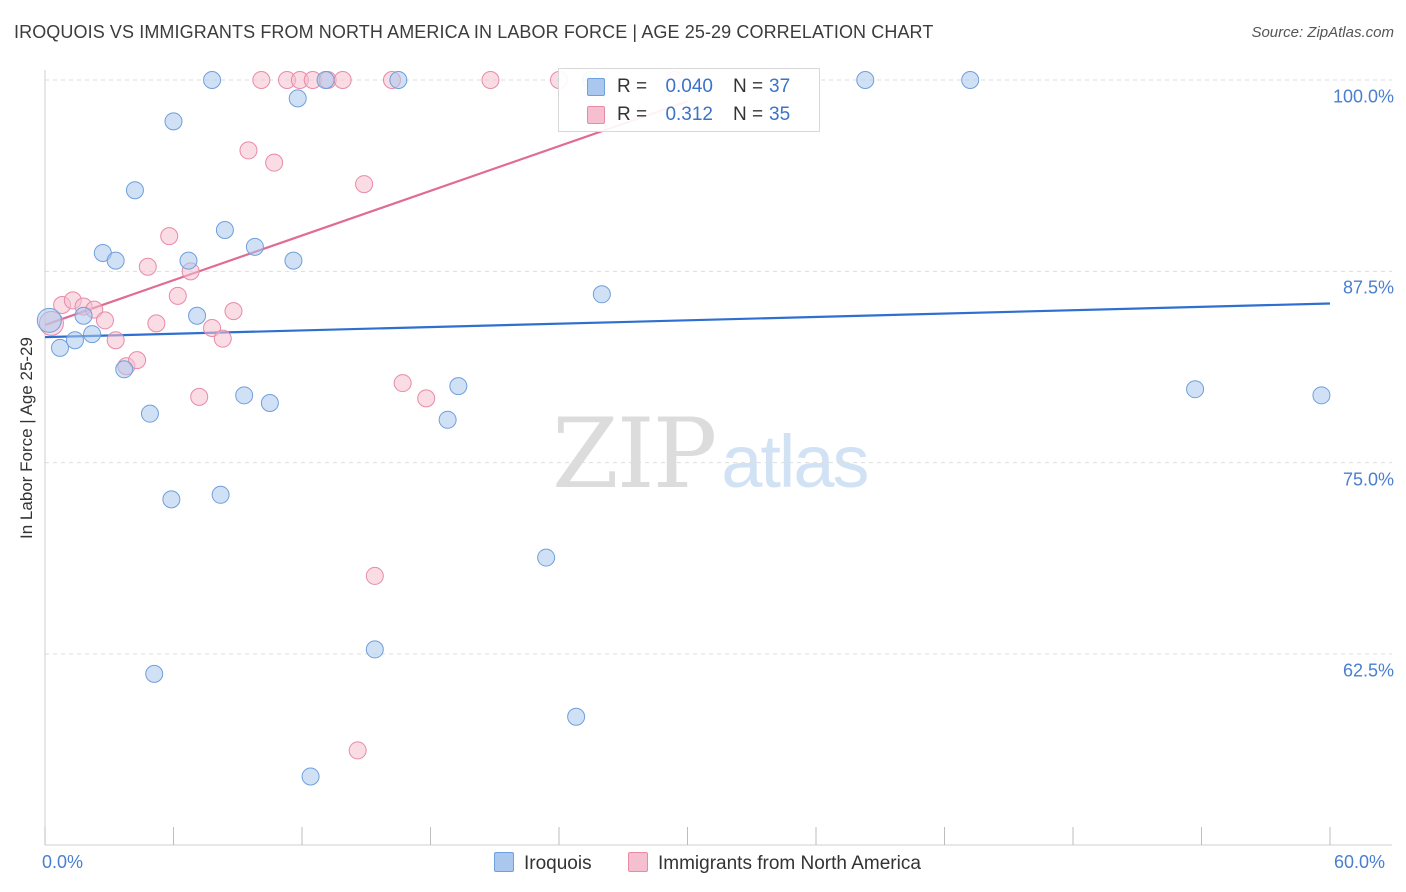 The width and height of the screenshot is (1406, 892). I want to click on watermark: ZIPatlas, so click(711, 454).